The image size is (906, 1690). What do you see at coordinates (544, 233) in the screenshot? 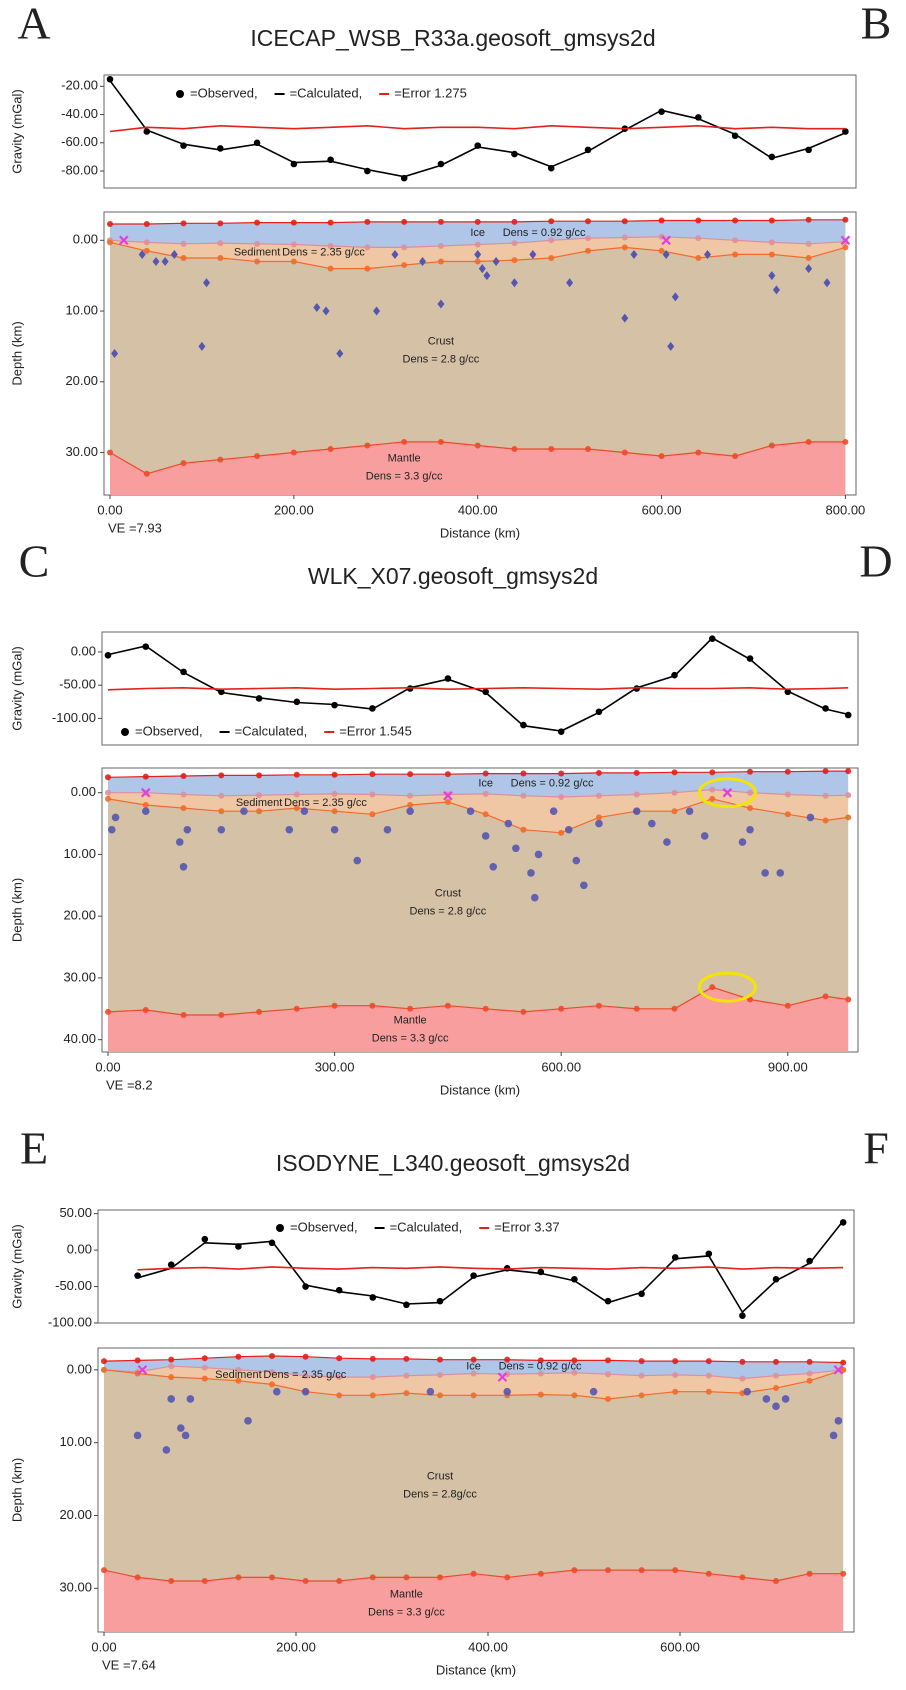
I see `layer-density: Dens = 0.92 g/cc` at bounding box center [544, 233].